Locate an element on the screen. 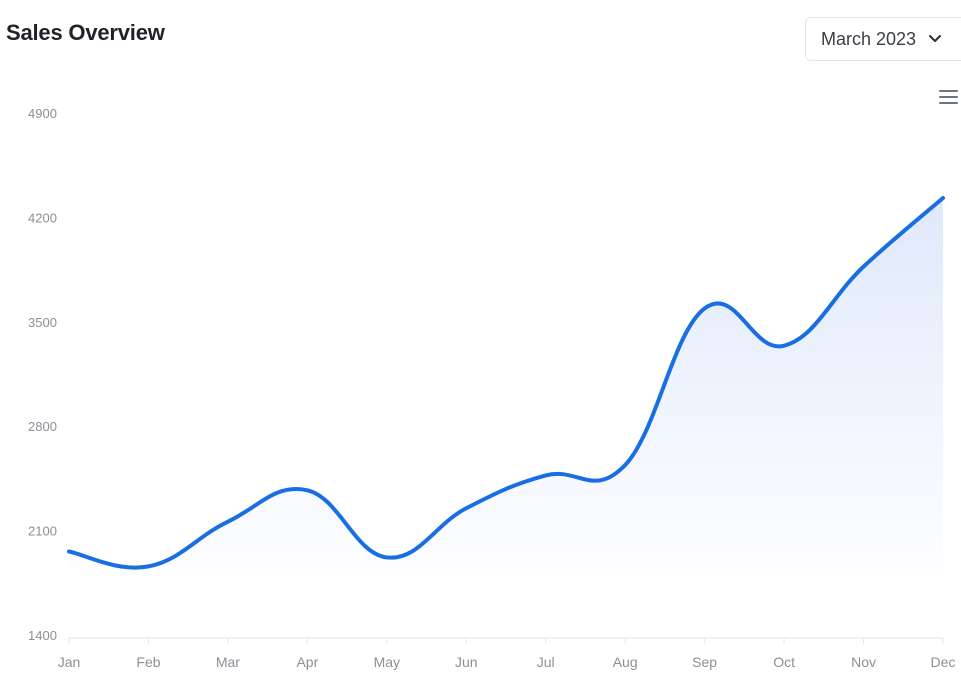  x-tick-label: Sep is located at coordinates (704, 662).